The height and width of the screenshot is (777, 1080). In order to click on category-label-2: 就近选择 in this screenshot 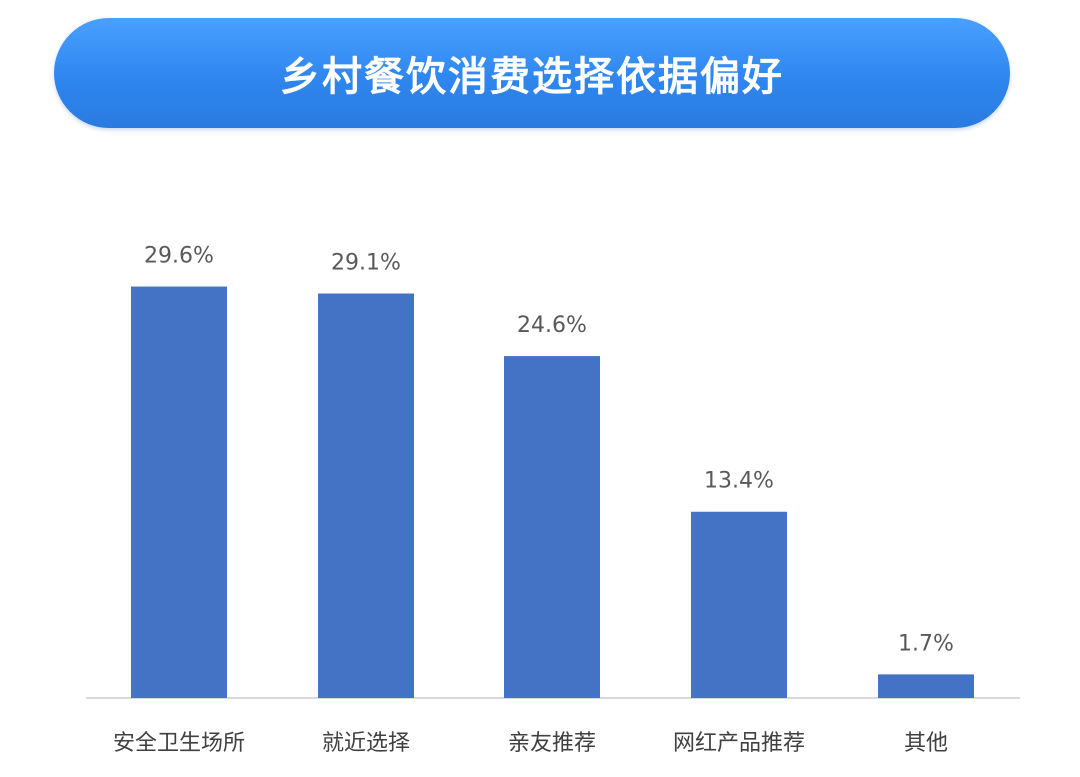, I will do `click(366, 743)`.